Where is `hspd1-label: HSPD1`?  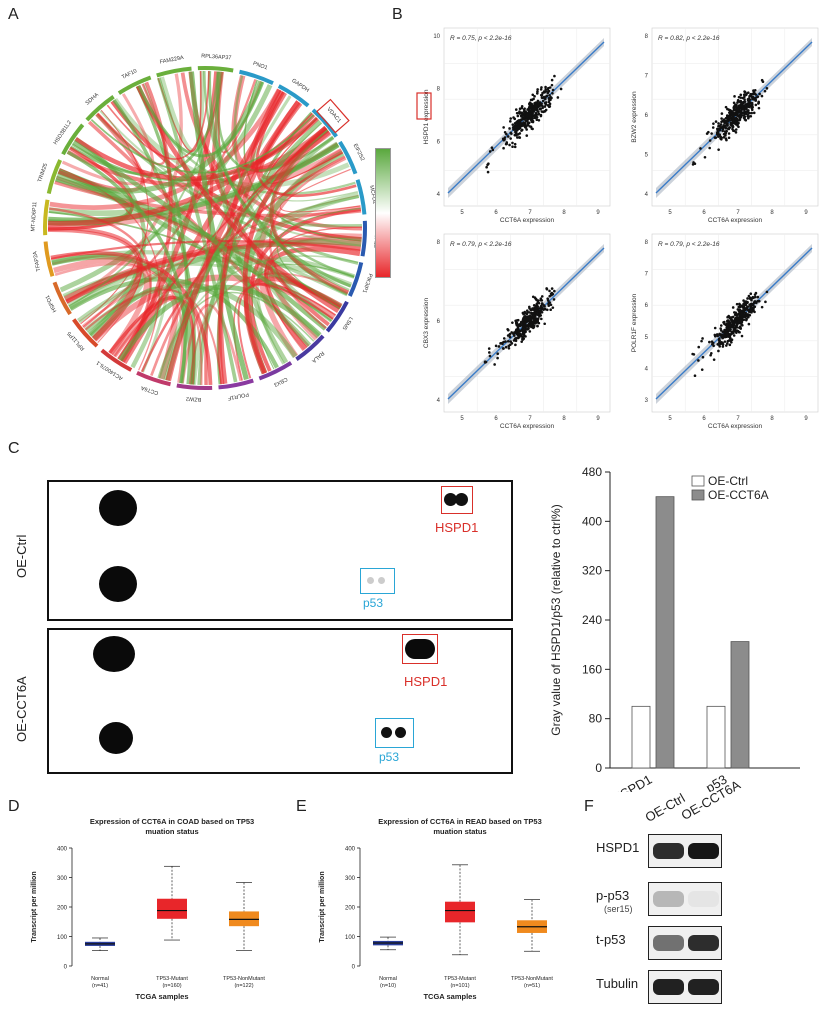
hspd1-label: HSPD1 is located at coordinates (426, 681).